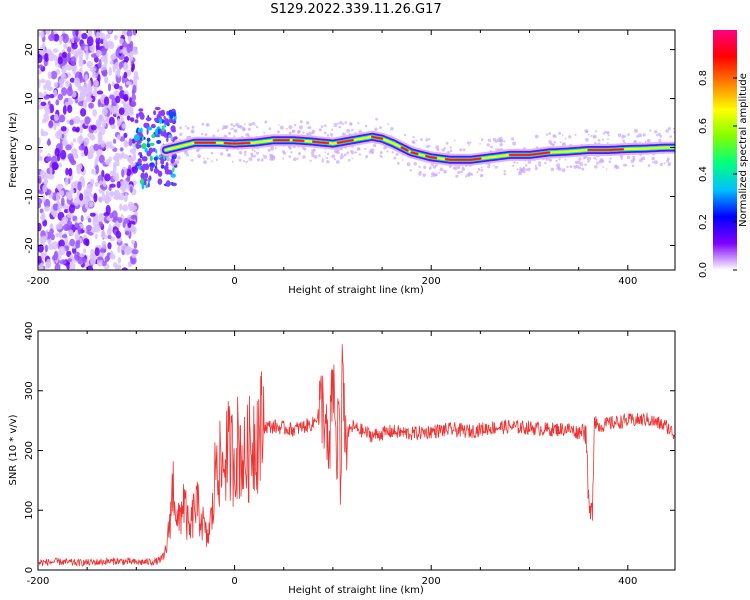  I want to click on snr-y-axis-label: SNR (10 * v/v), so click(13, 449).